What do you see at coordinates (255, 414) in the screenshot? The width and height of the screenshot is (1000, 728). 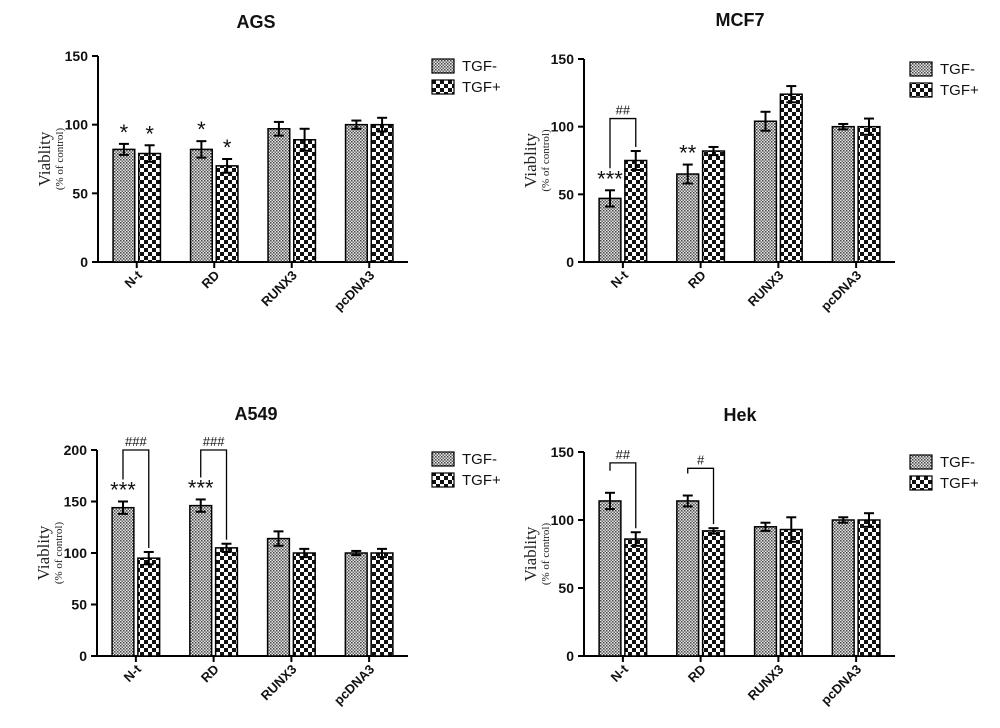 I see `chart-title: A549` at bounding box center [255, 414].